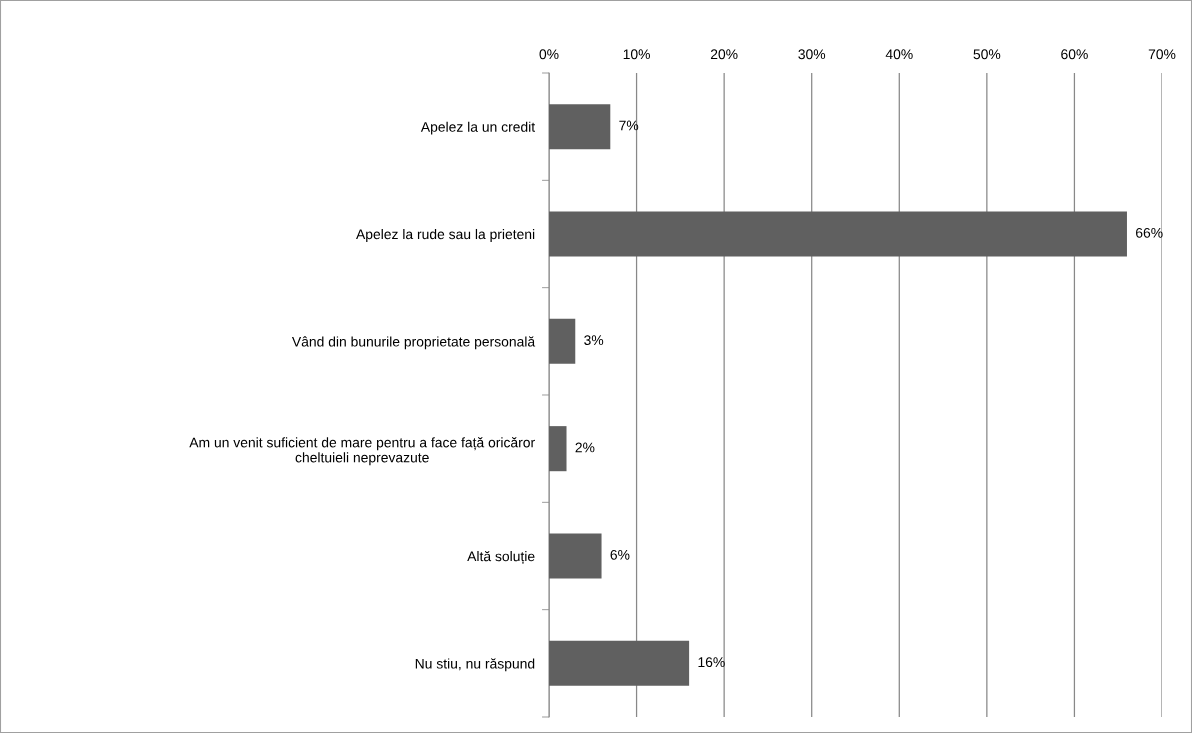 The height and width of the screenshot is (733, 1192). Describe the element at coordinates (413, 343) in the screenshot. I see `y-tick-label: Vând din bunurile proprietate personală` at that location.